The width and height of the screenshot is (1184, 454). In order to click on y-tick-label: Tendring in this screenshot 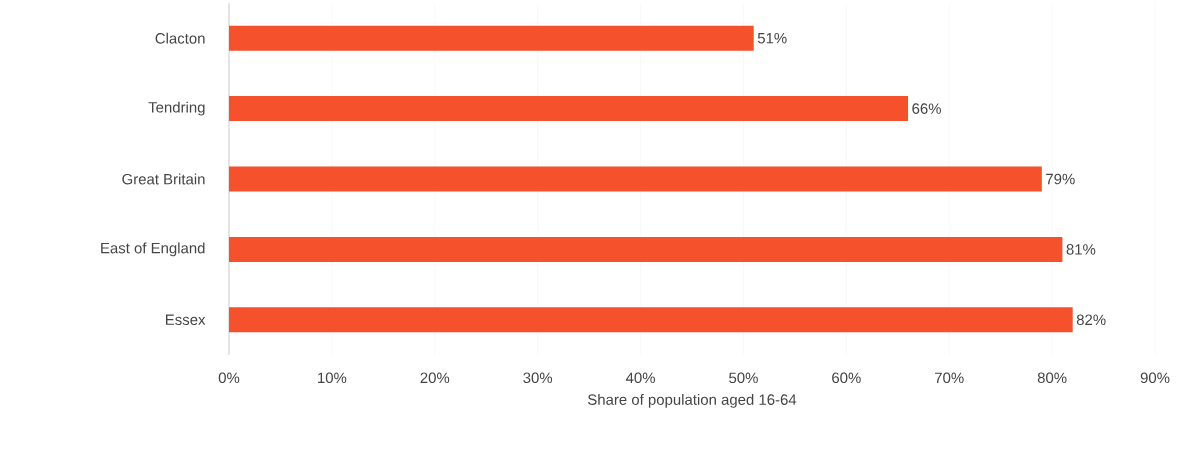, I will do `click(176, 108)`.